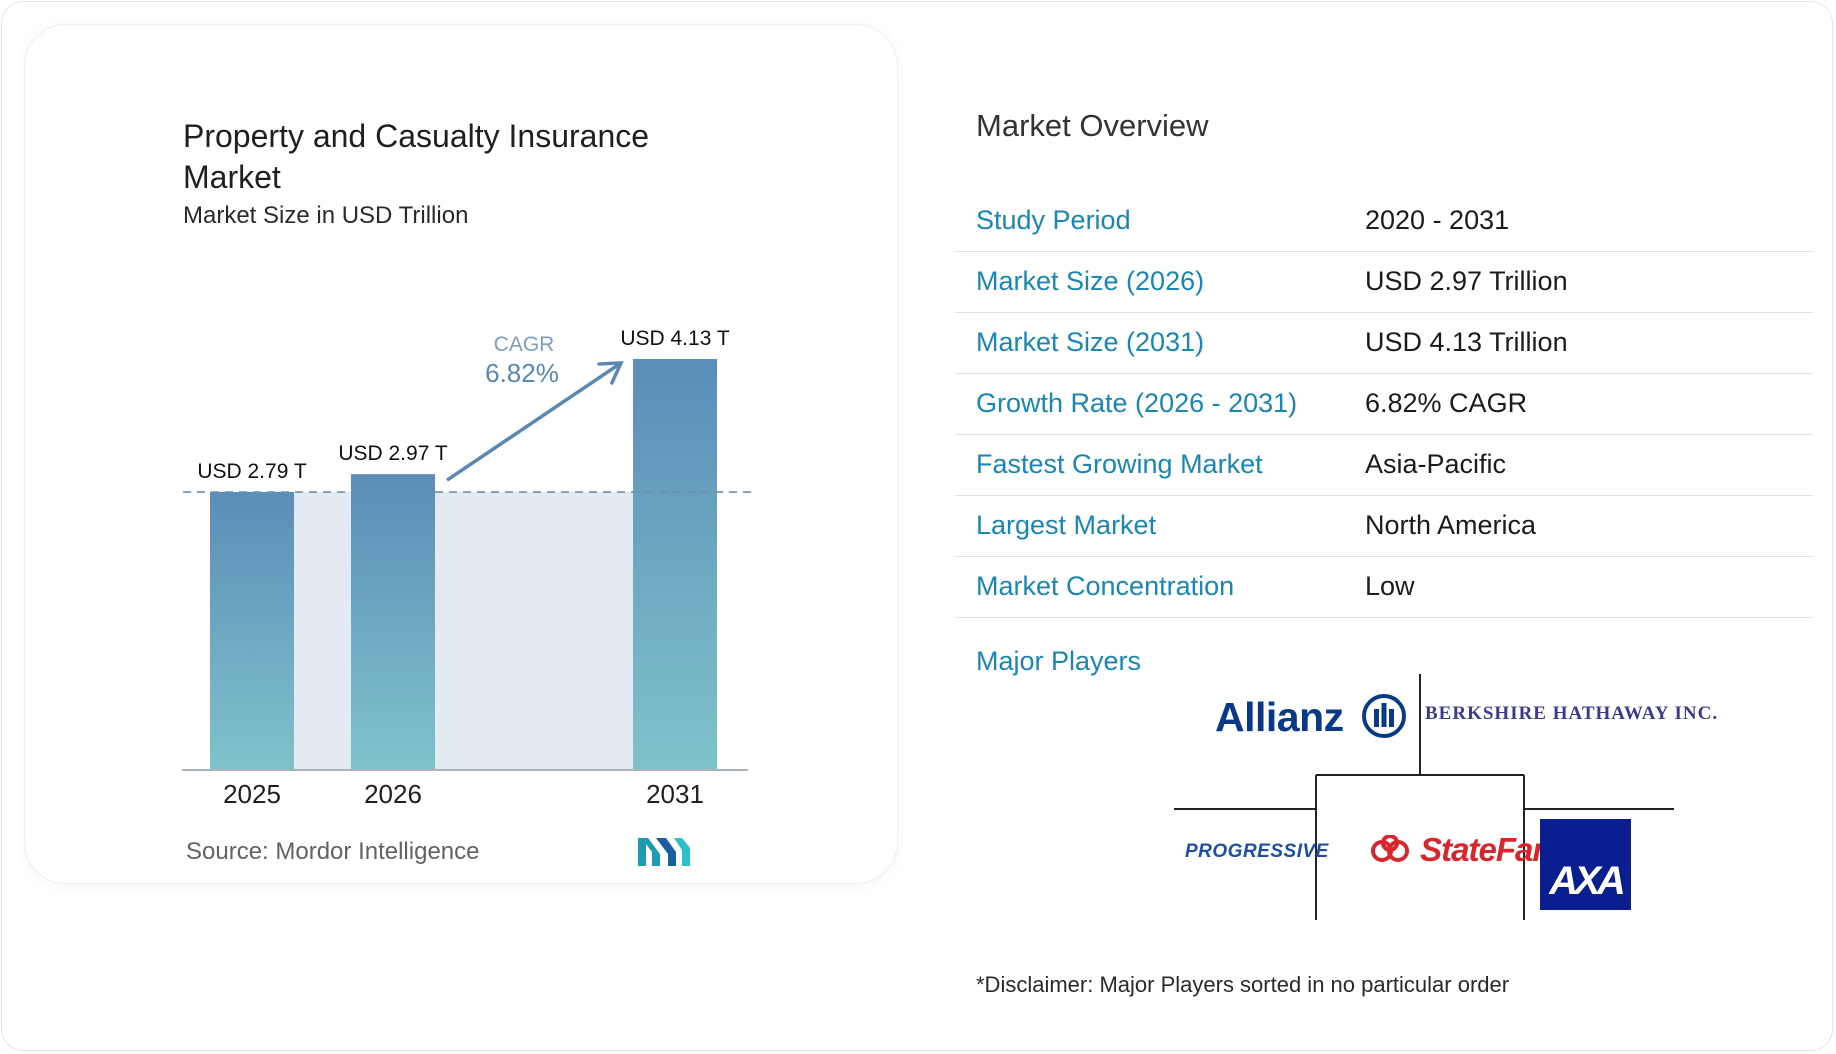  What do you see at coordinates (522, 373) in the screenshot?
I see `cagr-value: 6.82%` at bounding box center [522, 373].